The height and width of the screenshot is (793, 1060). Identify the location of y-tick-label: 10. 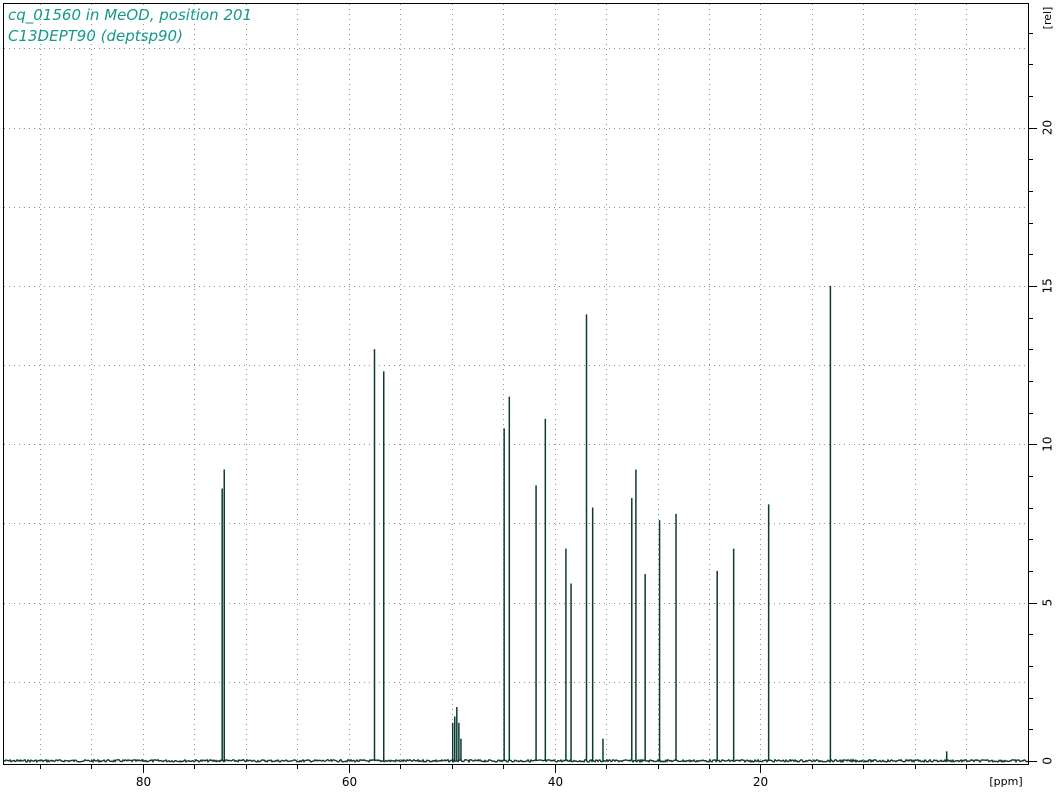
(1048, 444).